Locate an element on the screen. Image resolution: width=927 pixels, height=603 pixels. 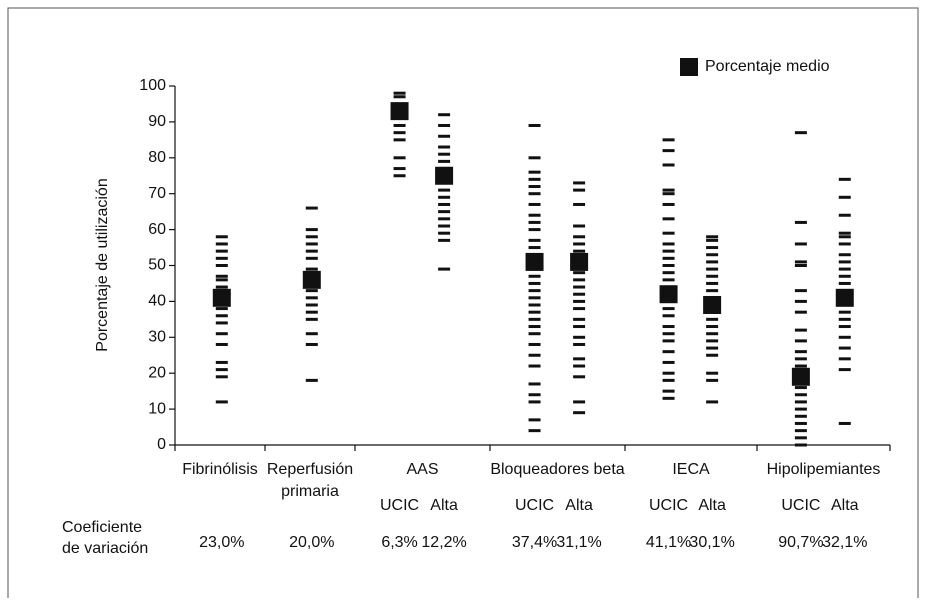
group-label: Reperfusión is located at coordinates (310, 469).